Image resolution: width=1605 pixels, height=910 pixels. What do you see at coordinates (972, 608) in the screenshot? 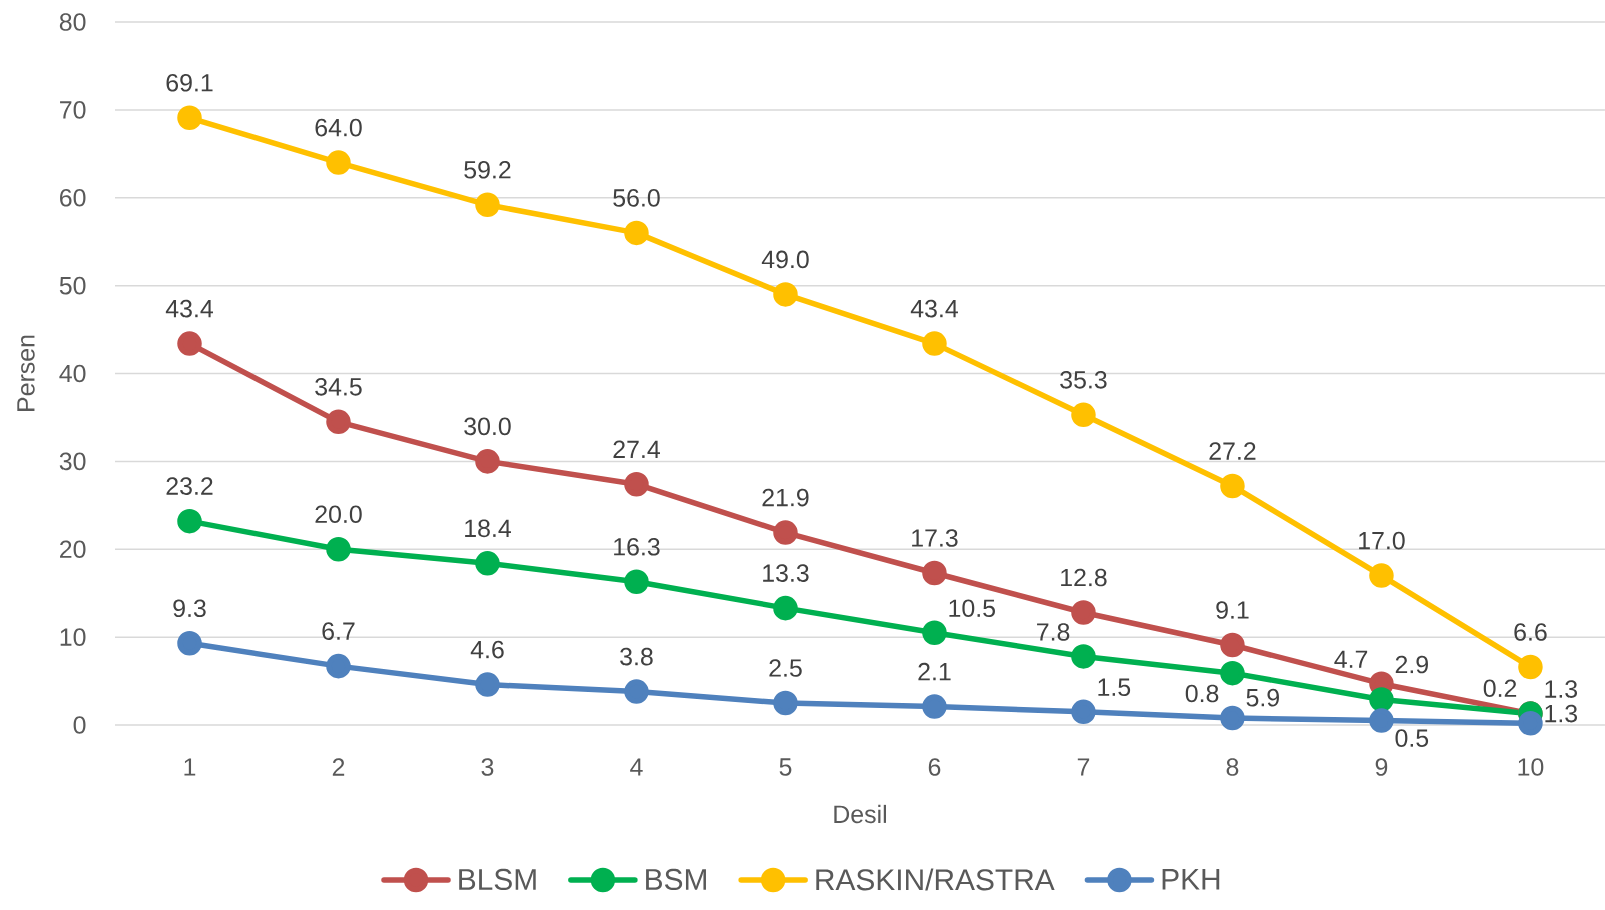
I see `data-label: 10.5` at bounding box center [972, 608].